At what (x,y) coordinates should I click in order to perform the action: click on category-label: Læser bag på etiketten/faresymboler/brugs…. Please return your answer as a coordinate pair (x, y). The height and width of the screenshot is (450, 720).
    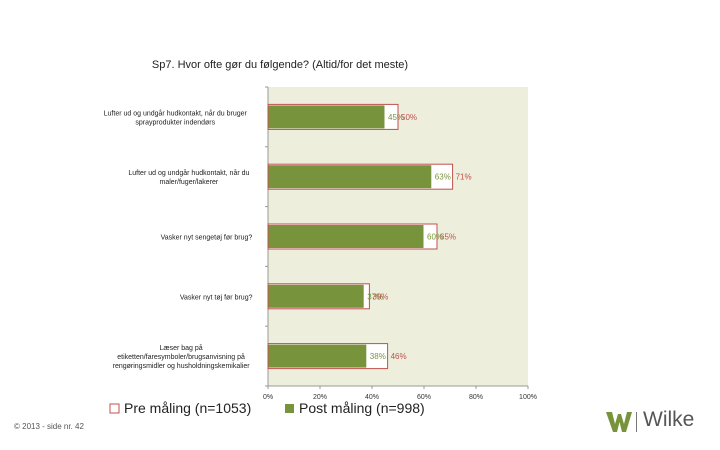
    Looking at the image, I should click on (182, 357).